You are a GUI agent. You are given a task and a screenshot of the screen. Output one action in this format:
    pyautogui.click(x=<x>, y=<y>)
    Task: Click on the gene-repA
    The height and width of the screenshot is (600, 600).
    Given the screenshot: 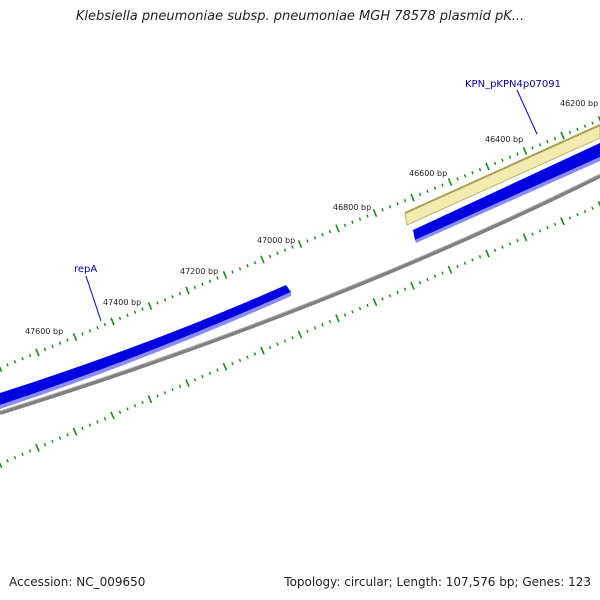 What is the action you would take?
    pyautogui.click(x=145, y=345)
    